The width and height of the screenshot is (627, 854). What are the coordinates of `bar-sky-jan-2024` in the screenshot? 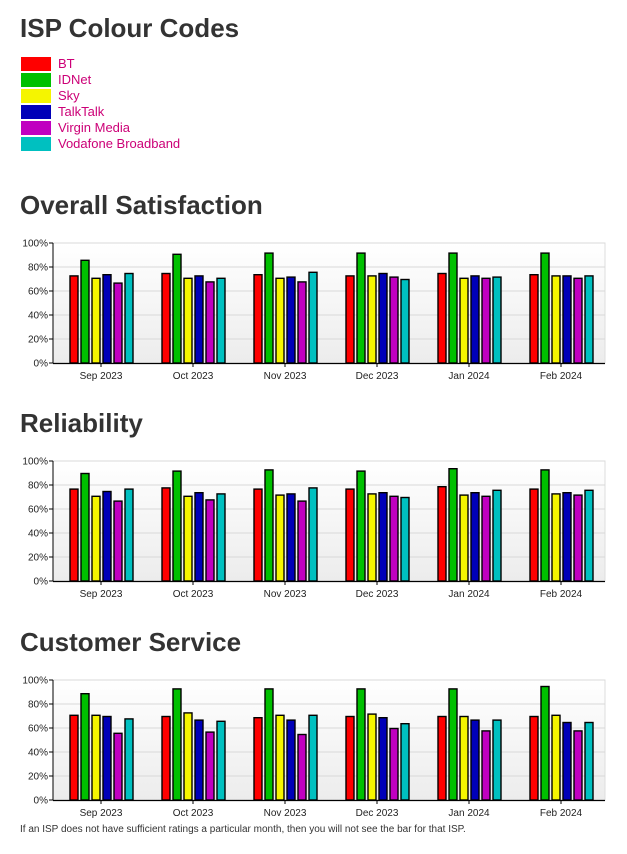 It's located at (464, 320).